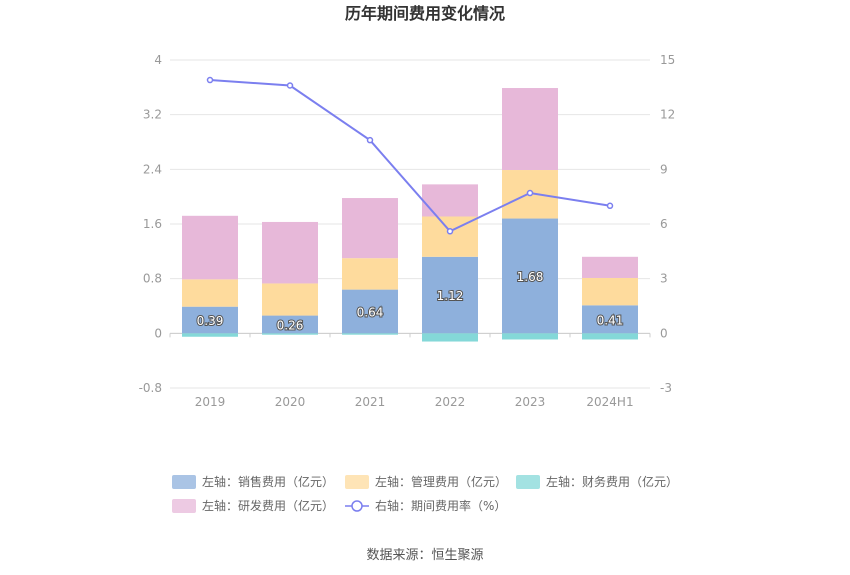 The image size is (850, 575). I want to click on bar-data-label: 1.12, so click(450, 296).